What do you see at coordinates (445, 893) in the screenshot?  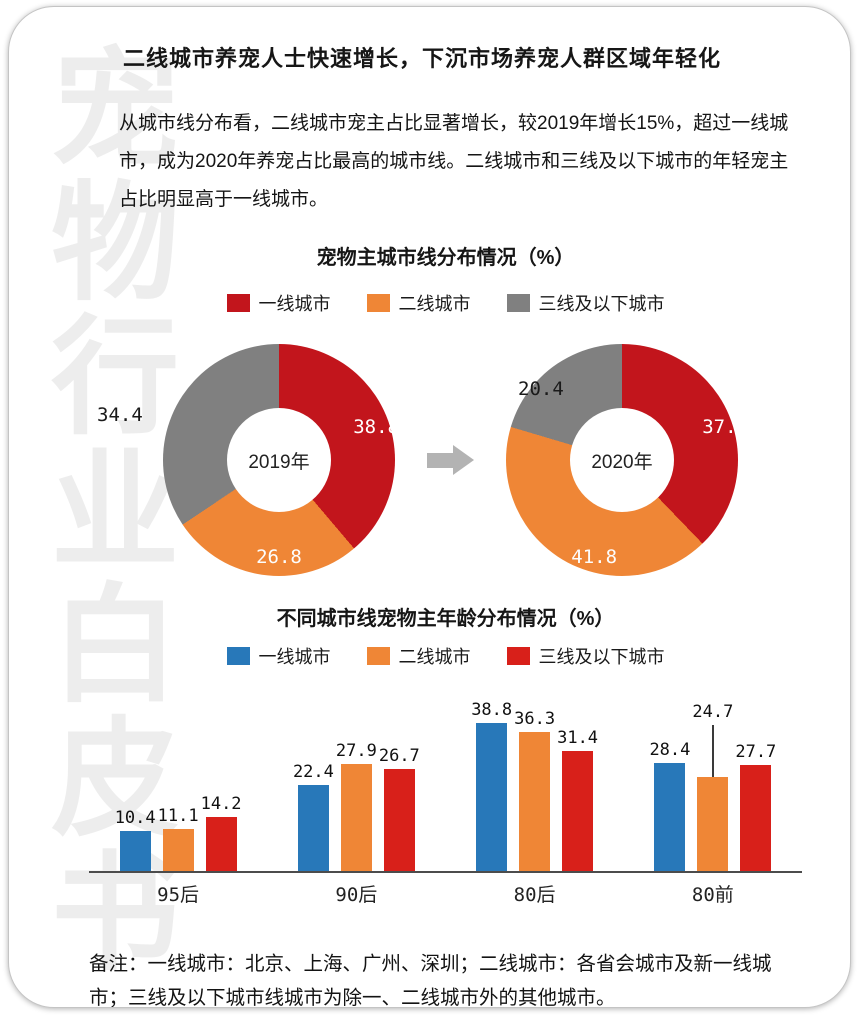 I see `bar-categories: 95后 90后 80后 80前` at bounding box center [445, 893].